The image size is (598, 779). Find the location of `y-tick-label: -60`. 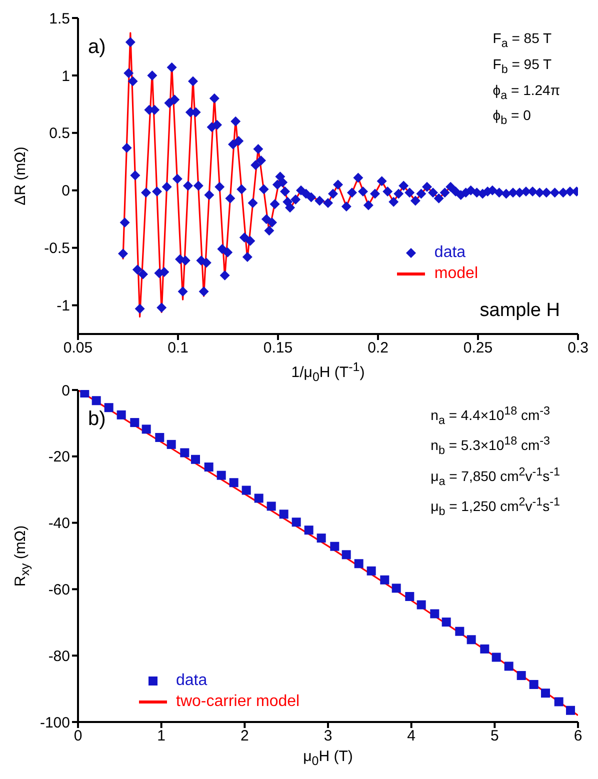

y-tick-label: -60 is located at coordinates (59, 590).